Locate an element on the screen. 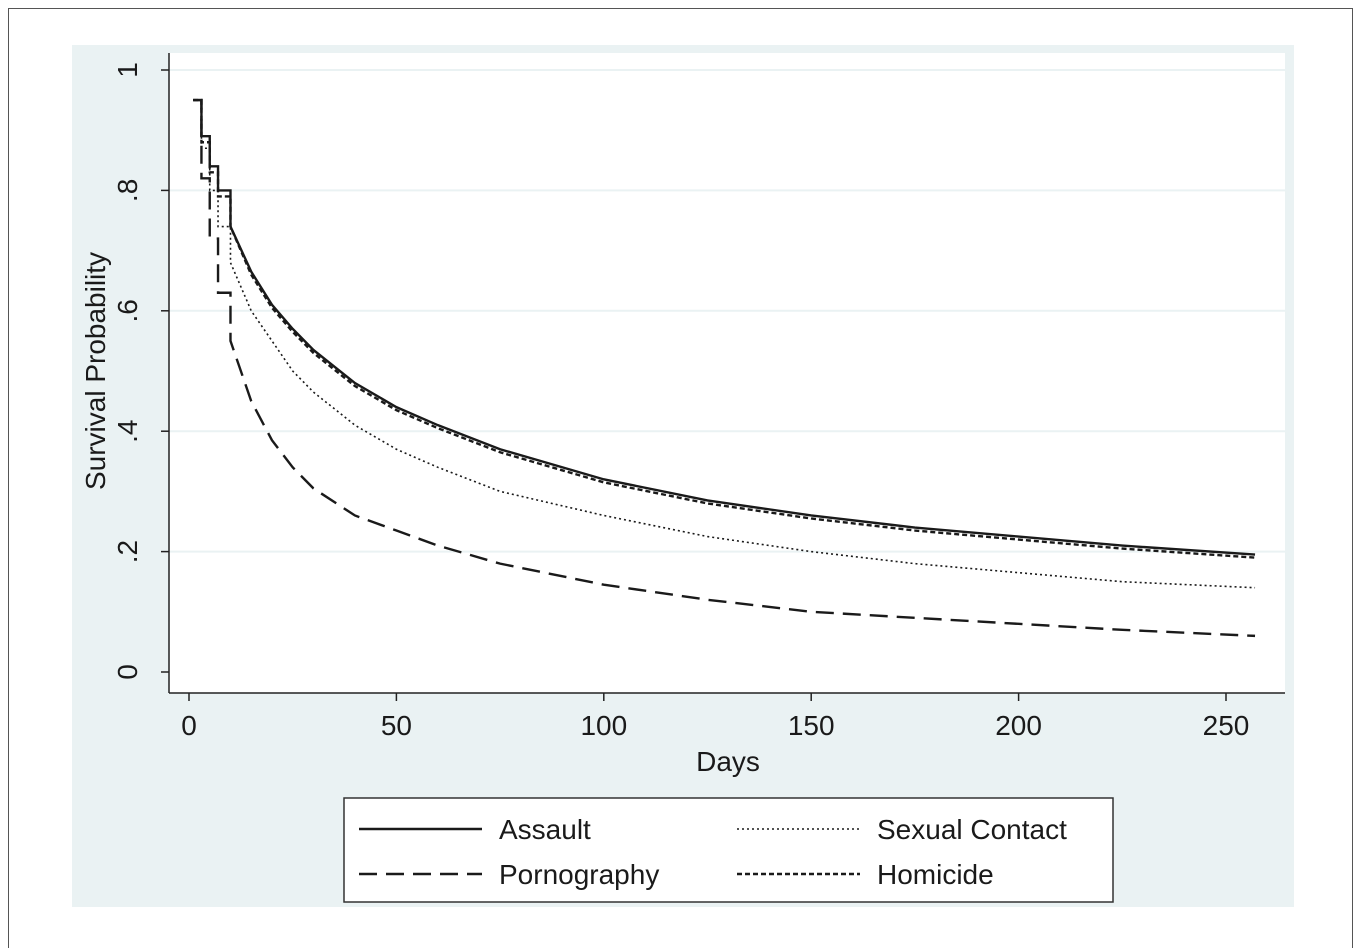 This screenshot has width=1361, height=948. x-tick-label: 150 is located at coordinates (811, 725).